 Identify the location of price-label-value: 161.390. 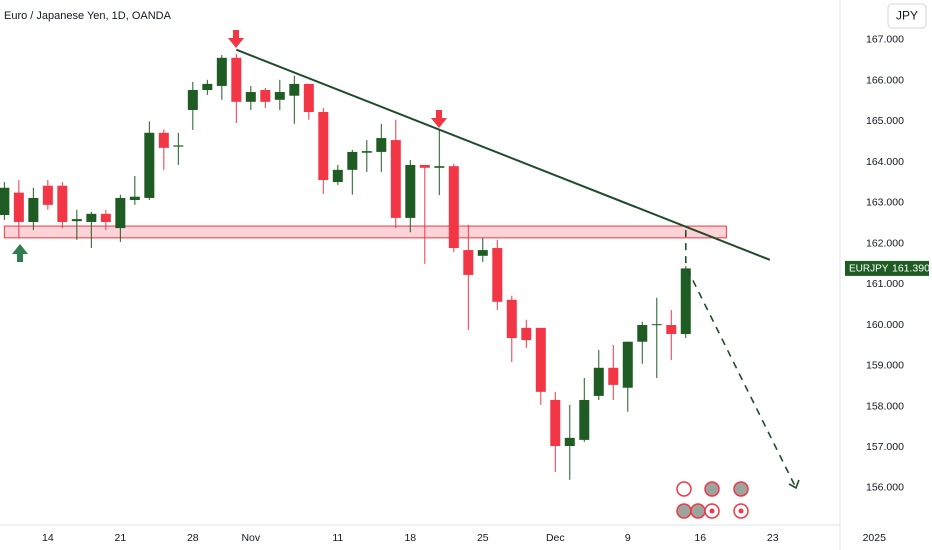
(911, 269).